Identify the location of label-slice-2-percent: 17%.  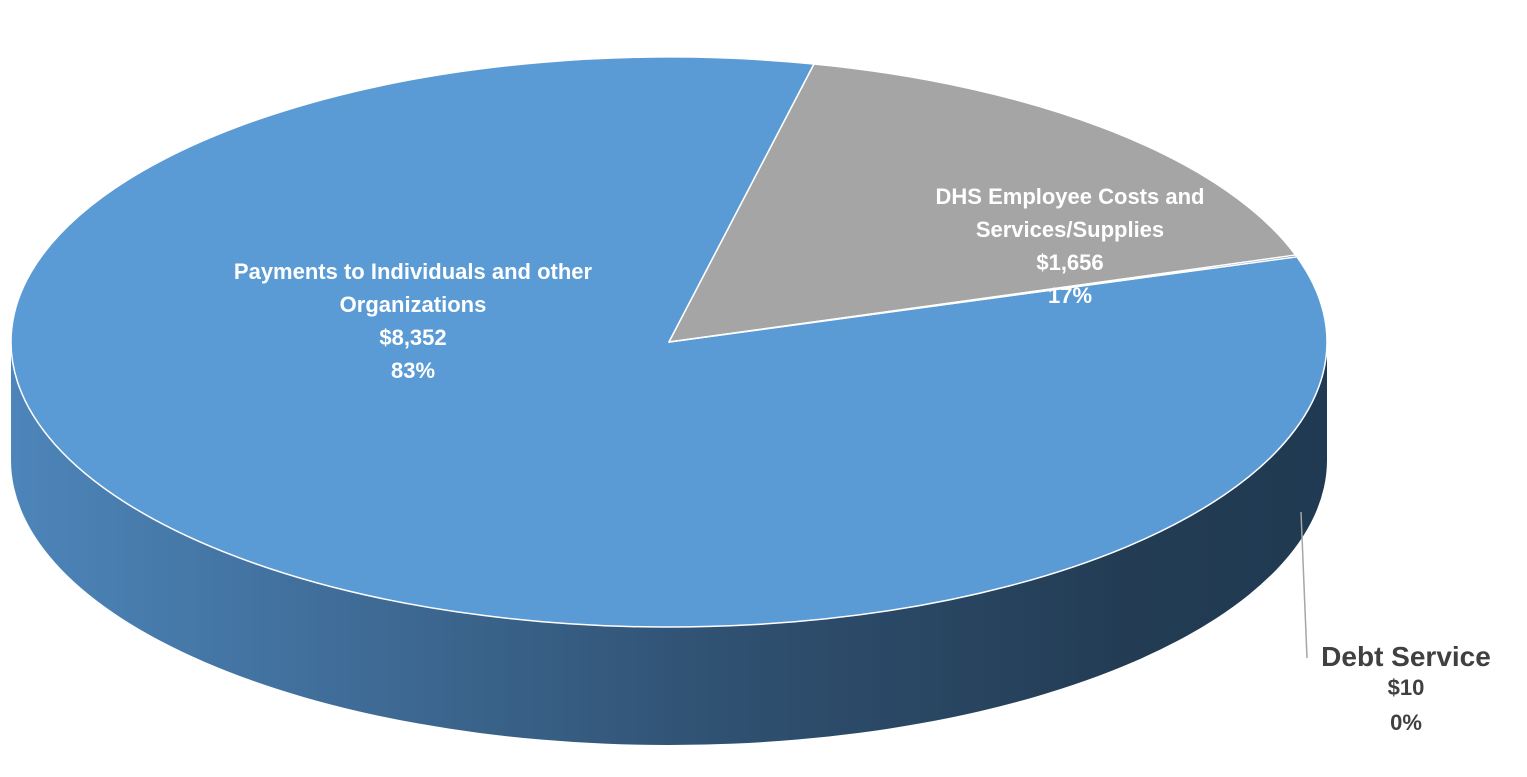
(1070, 295).